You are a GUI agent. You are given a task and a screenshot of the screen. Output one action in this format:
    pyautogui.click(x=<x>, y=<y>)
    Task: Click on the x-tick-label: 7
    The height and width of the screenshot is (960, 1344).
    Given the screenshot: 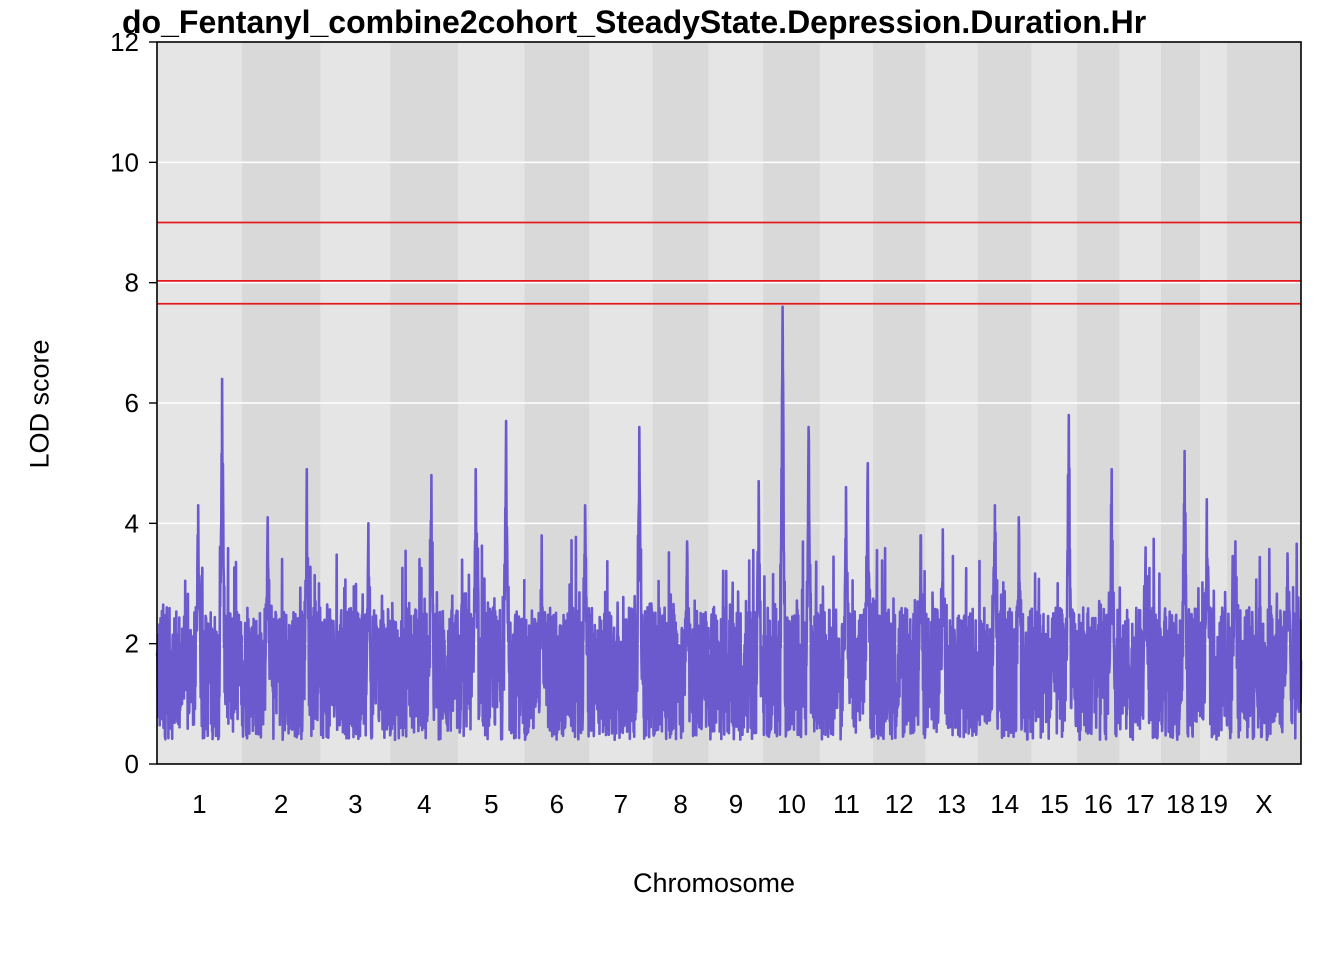 What is the action you would take?
    pyautogui.click(x=621, y=804)
    